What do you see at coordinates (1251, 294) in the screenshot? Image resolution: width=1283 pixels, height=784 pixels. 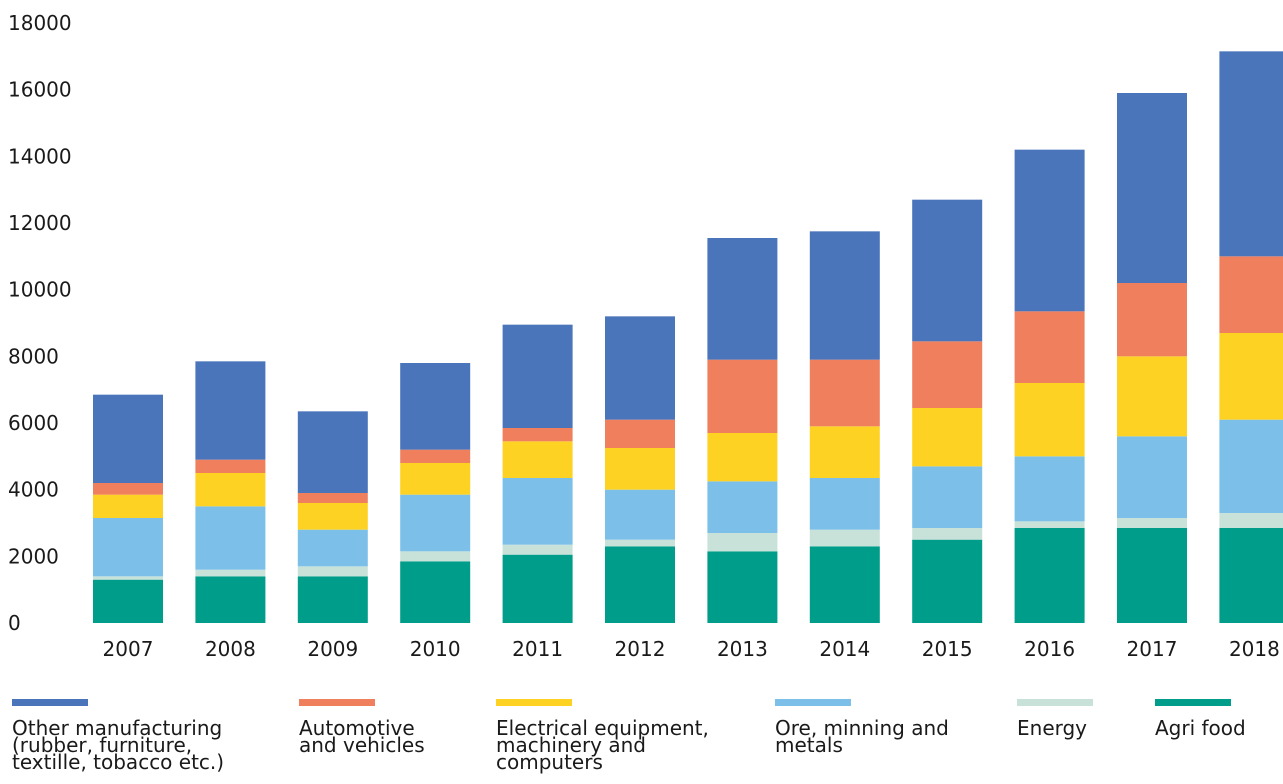 I see `bar-segment-automotive-and-2018` at bounding box center [1251, 294].